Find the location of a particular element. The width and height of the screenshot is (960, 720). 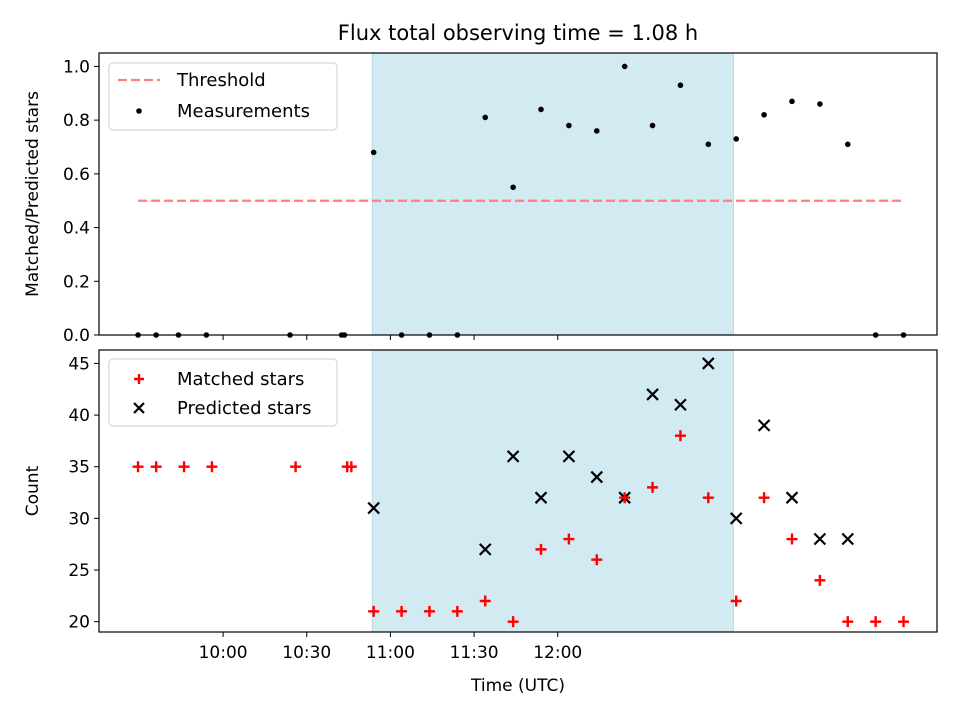

bottom-ytick-label: 20 is located at coordinates (79, 623).